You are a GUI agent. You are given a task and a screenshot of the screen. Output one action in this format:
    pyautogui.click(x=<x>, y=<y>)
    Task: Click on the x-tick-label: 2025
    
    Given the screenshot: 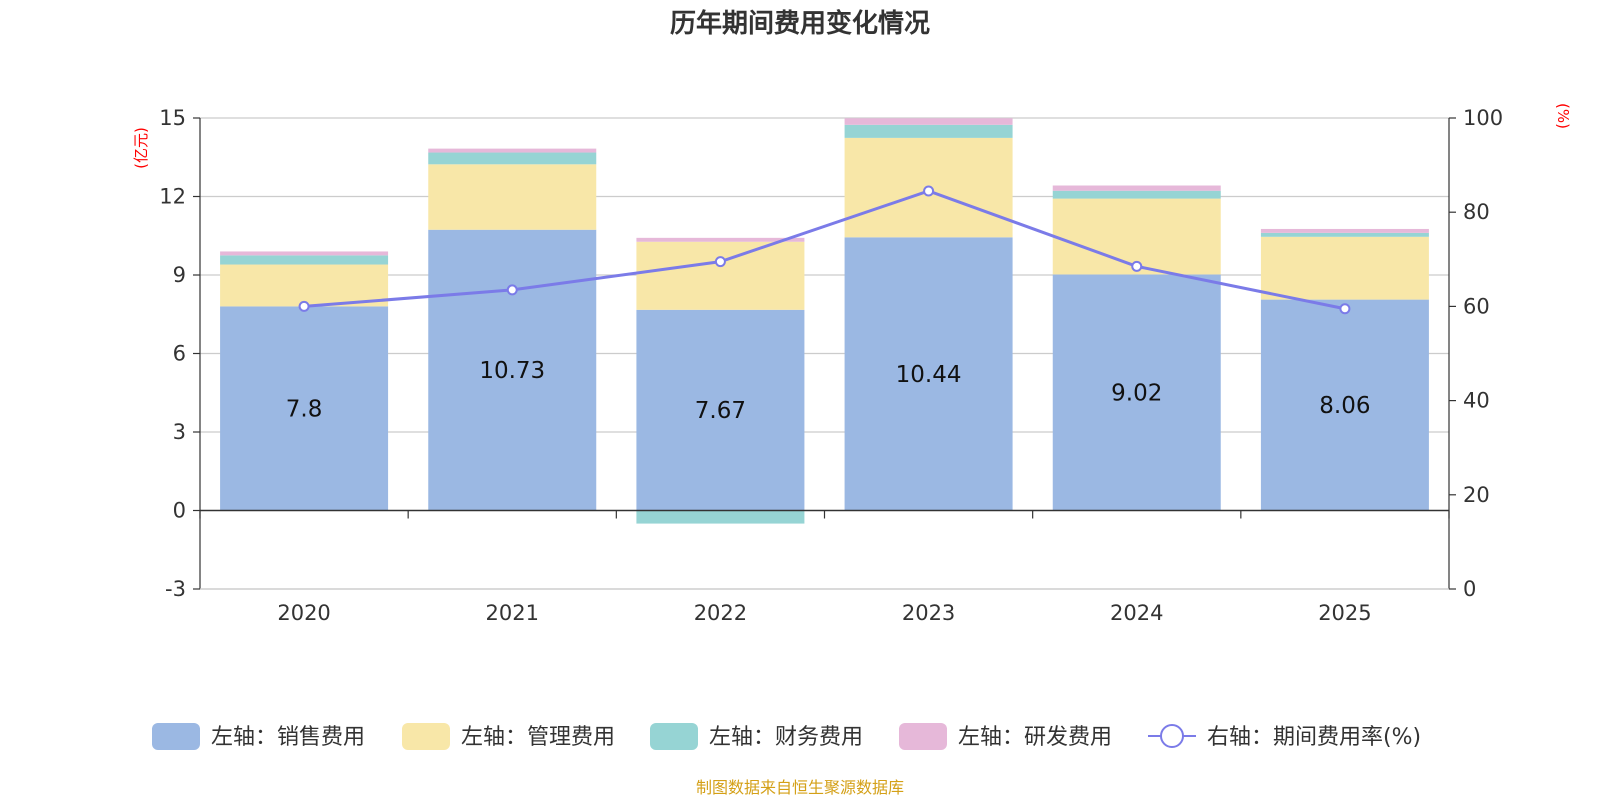 What is the action you would take?
    pyautogui.click(x=1344, y=613)
    